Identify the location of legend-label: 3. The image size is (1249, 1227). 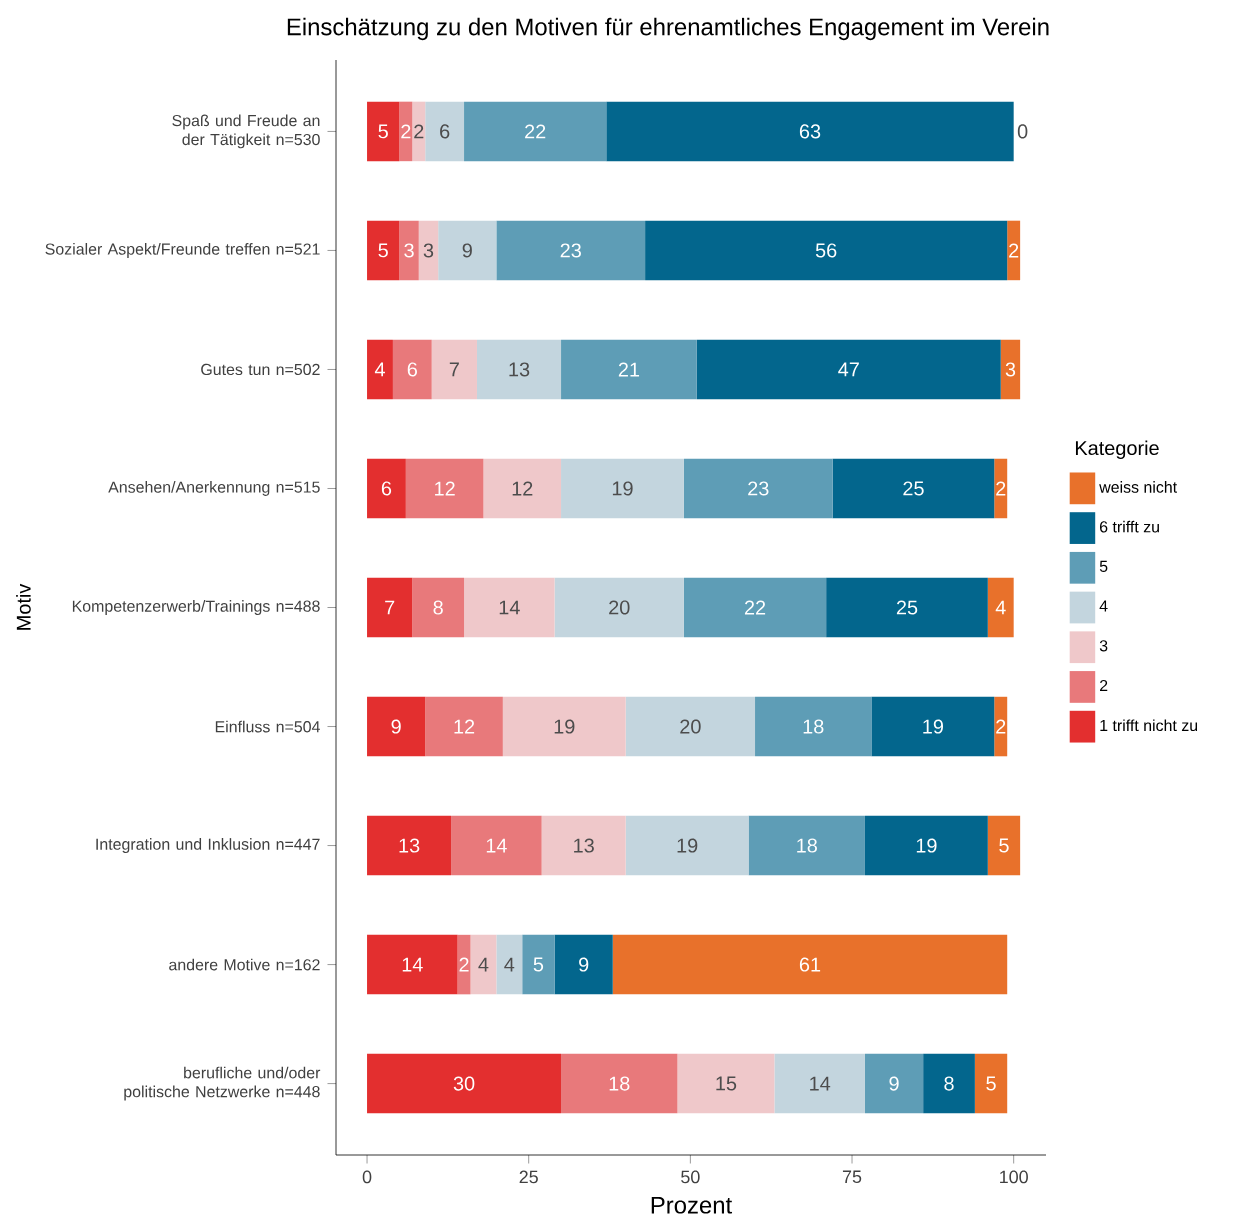
(1103, 646).